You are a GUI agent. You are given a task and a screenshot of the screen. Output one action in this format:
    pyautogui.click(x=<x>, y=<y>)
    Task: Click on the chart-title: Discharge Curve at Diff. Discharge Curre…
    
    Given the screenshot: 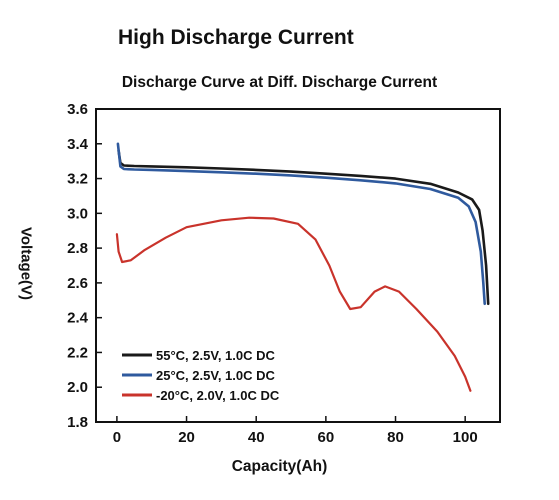 What is the action you would take?
    pyautogui.click(x=279, y=82)
    